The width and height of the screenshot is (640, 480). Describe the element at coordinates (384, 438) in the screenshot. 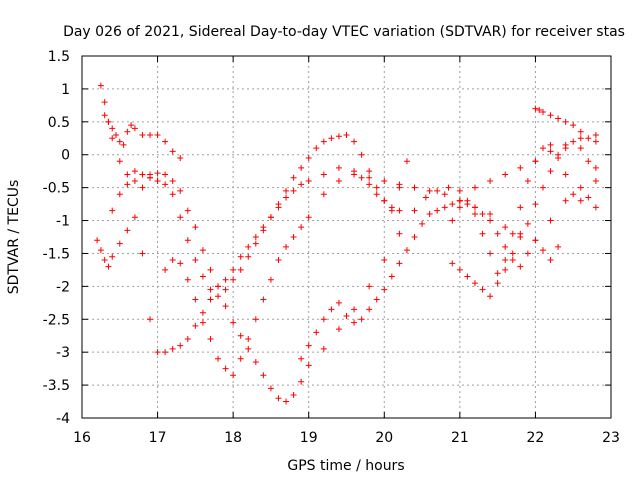

I see `x-tick-label: 20` at that location.